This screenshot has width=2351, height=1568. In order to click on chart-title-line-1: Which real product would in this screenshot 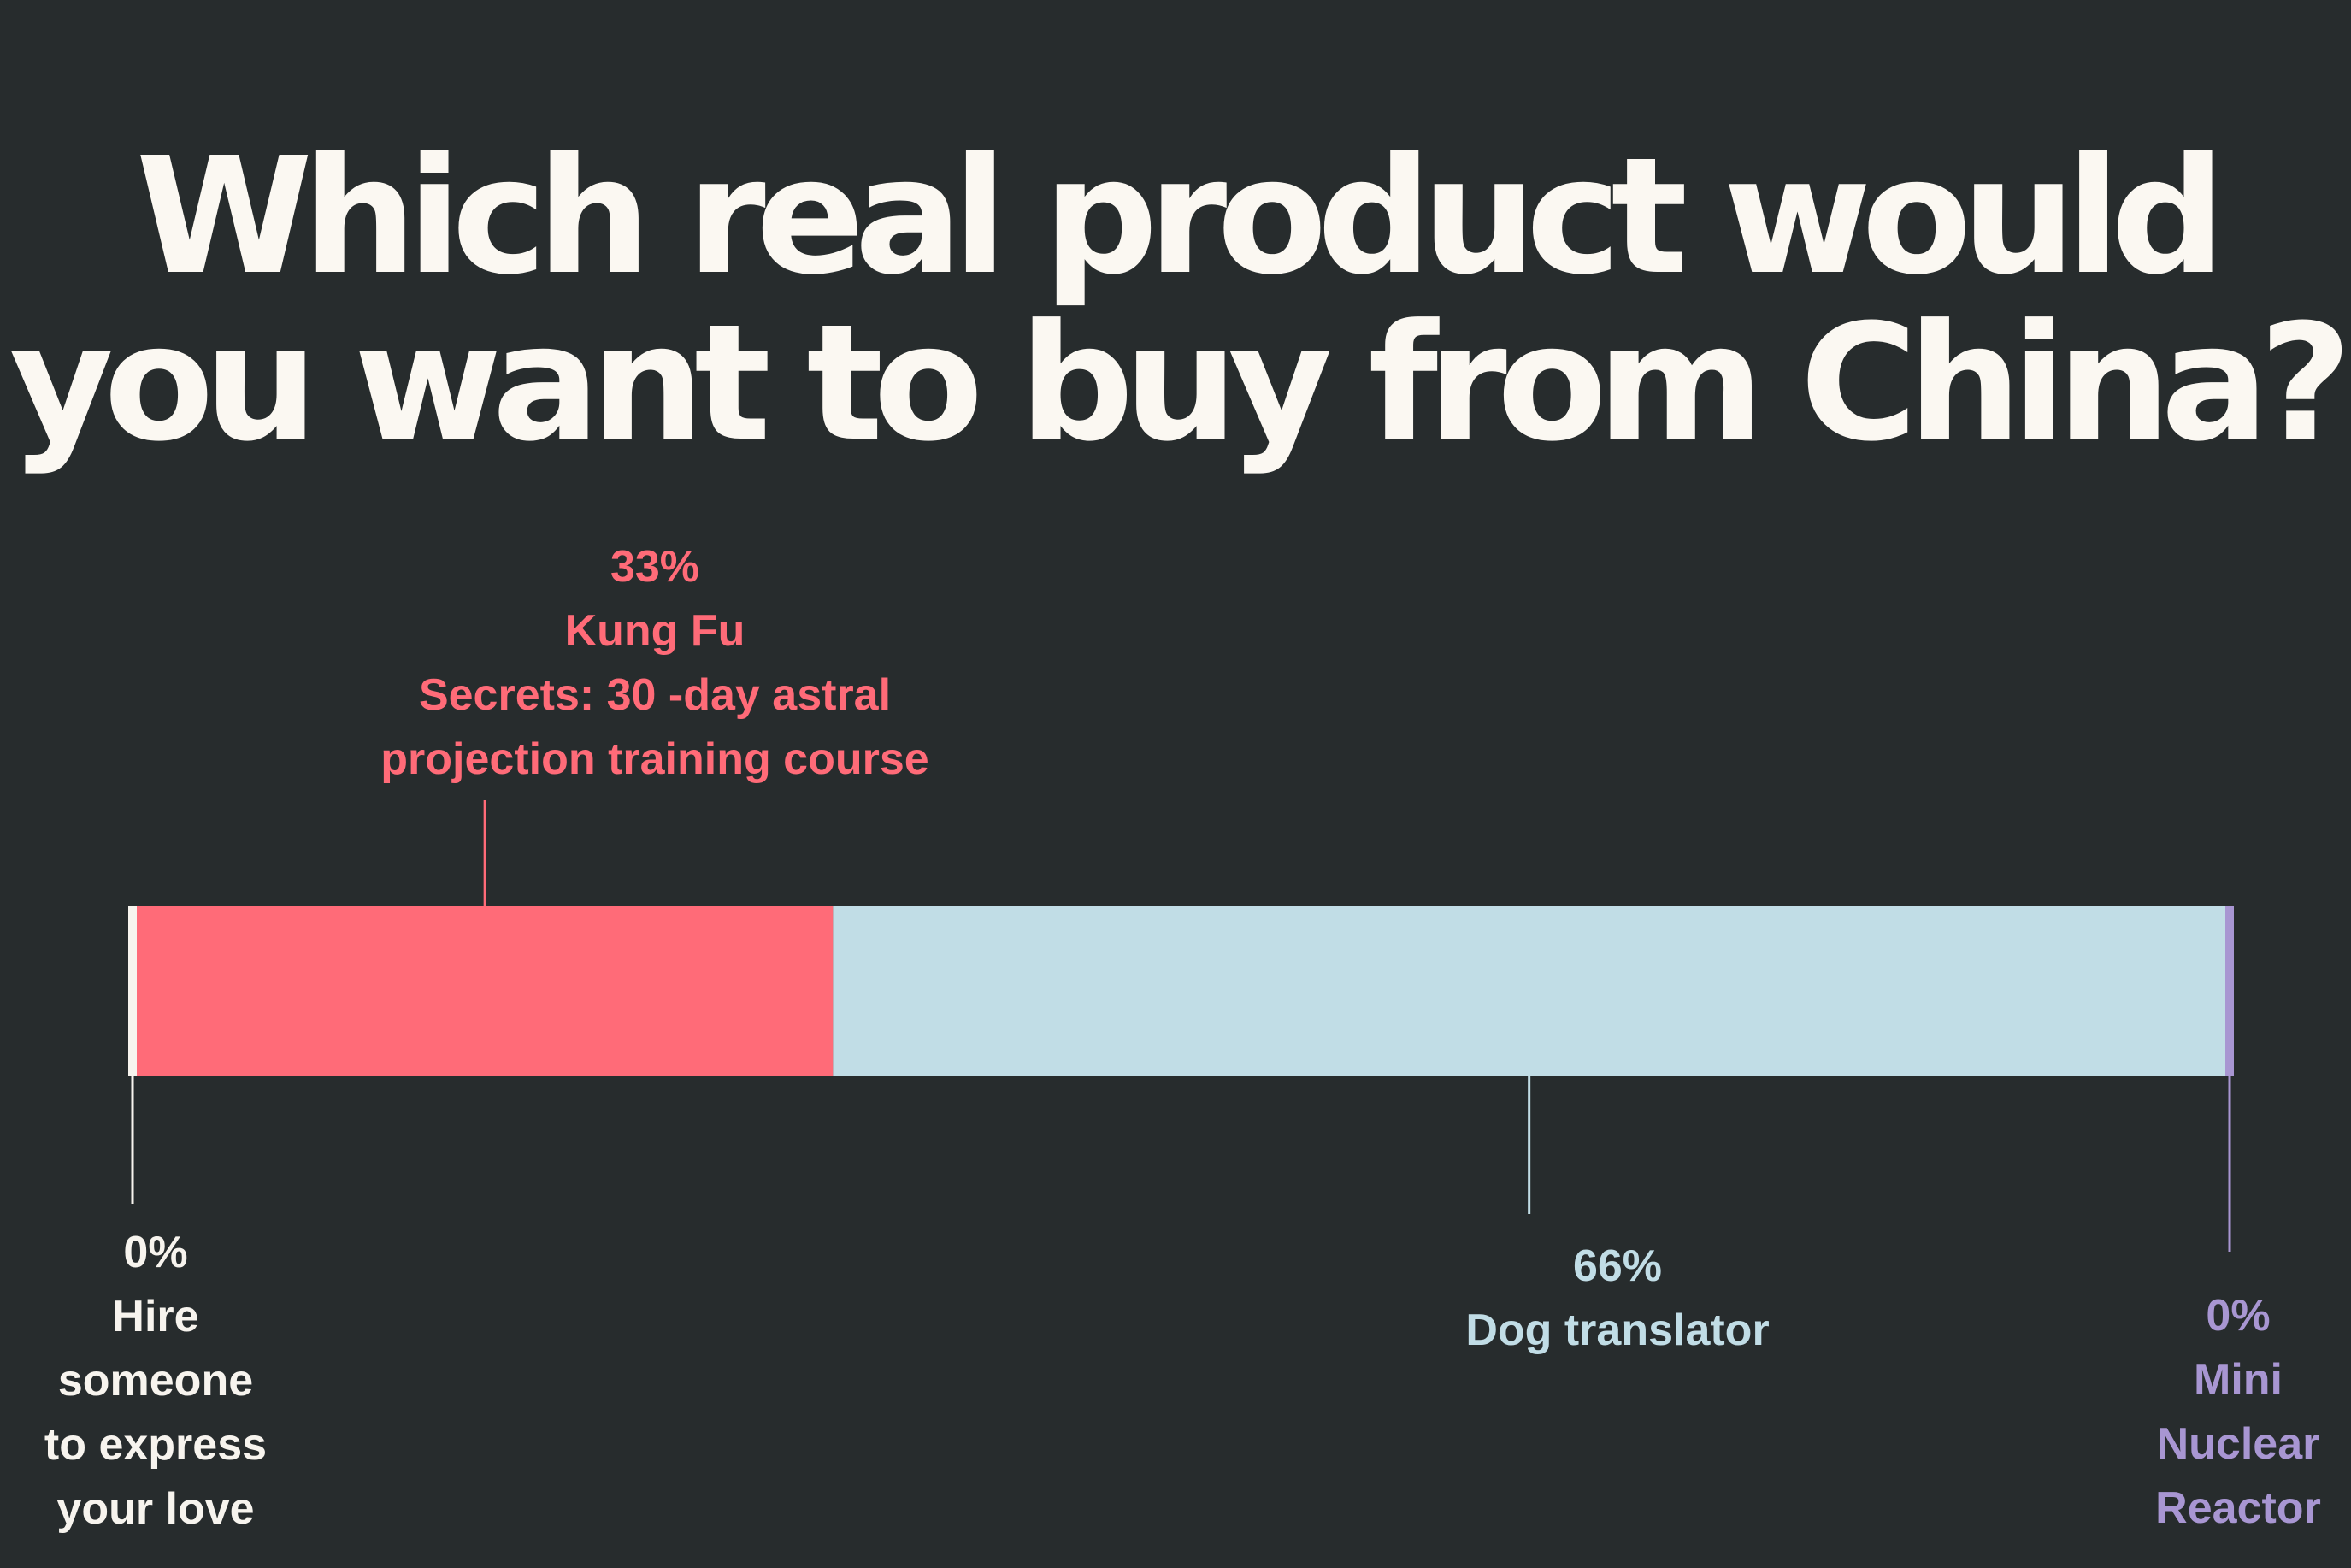, I will do `click(1180, 216)`.